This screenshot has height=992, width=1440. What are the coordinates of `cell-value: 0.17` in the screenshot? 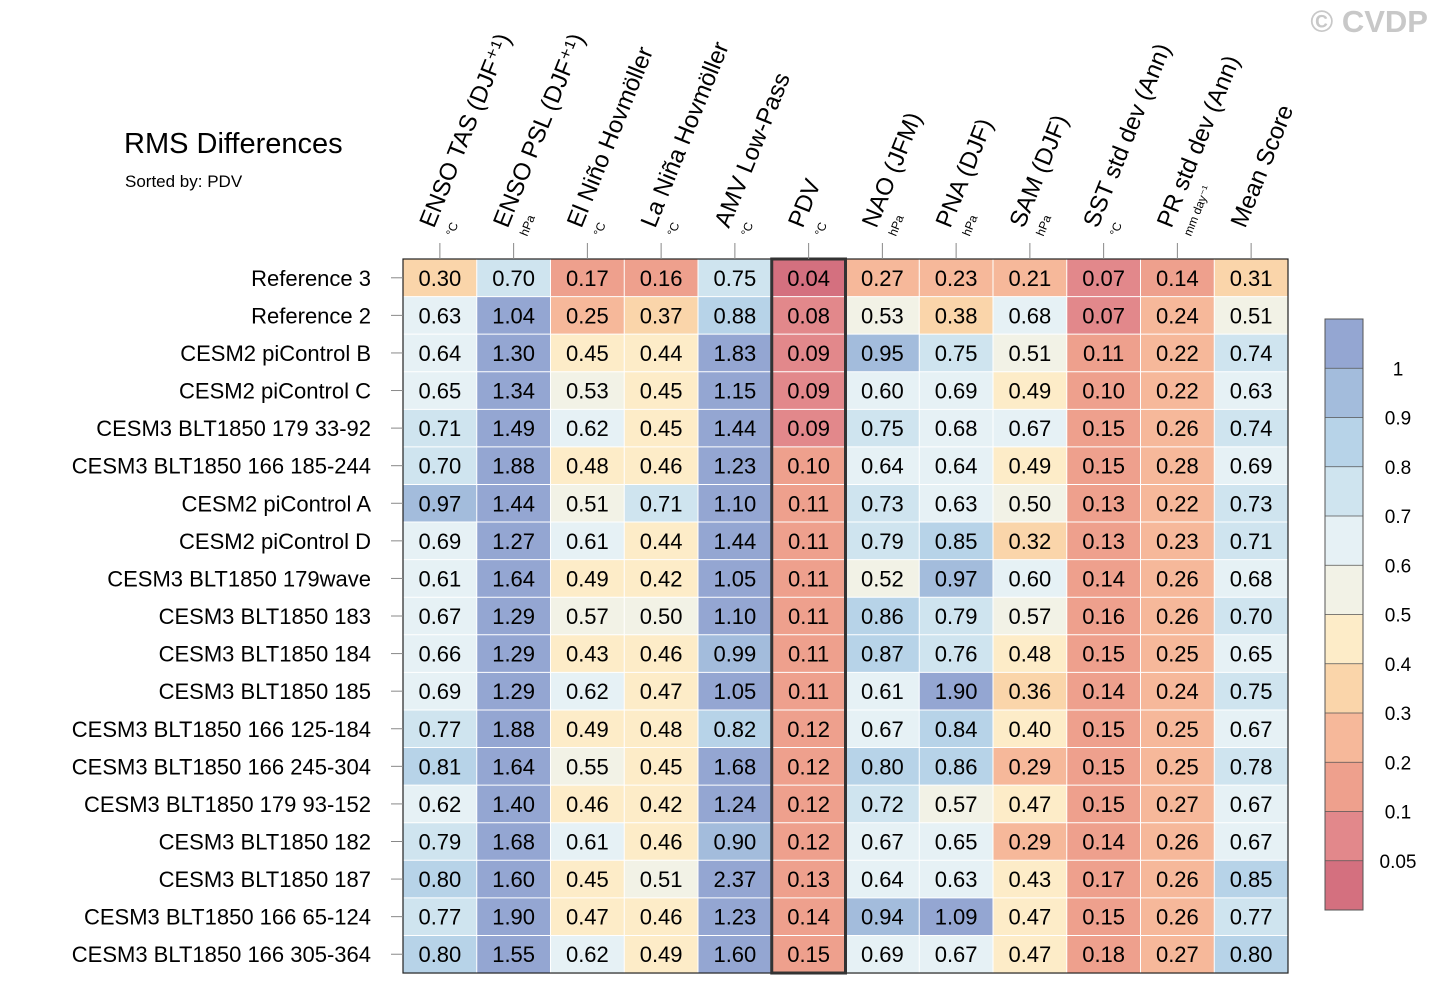 It's located at (1103, 879).